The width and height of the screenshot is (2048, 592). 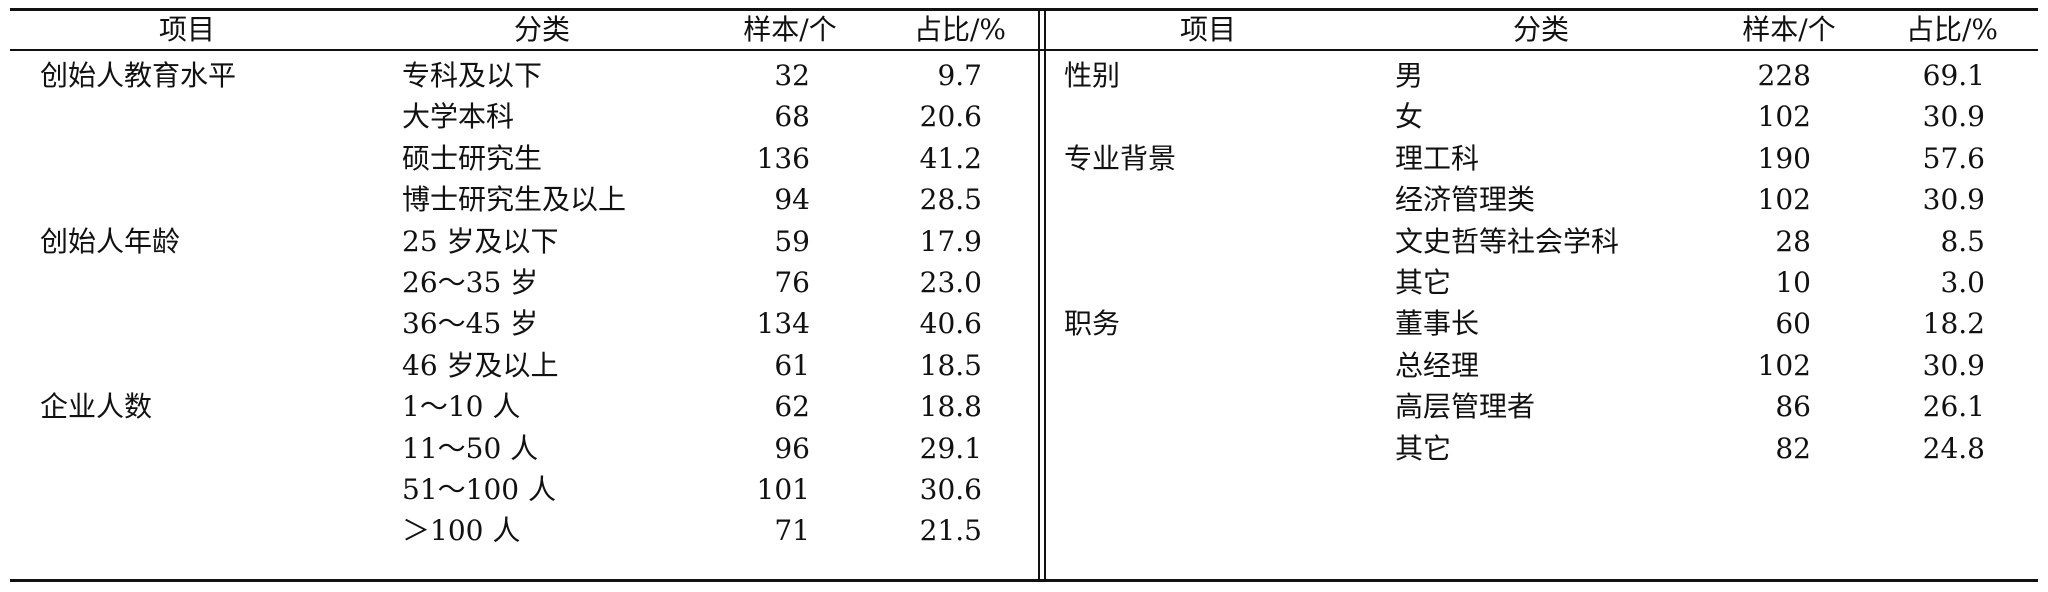 I want to click on row-sample: 228, so click(x=1784, y=75).